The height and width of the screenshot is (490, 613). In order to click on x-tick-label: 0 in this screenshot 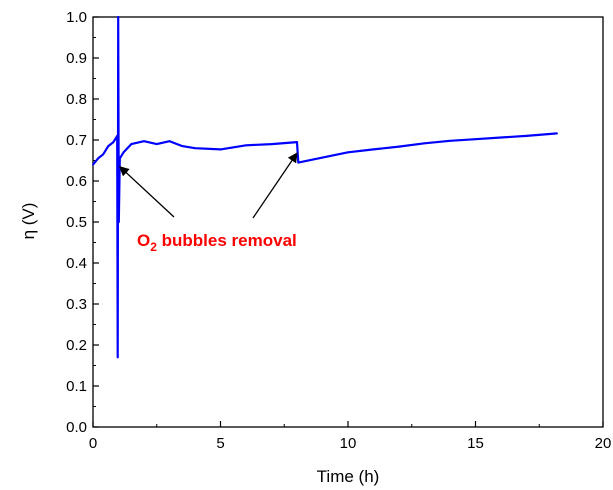, I will do `click(93, 443)`.